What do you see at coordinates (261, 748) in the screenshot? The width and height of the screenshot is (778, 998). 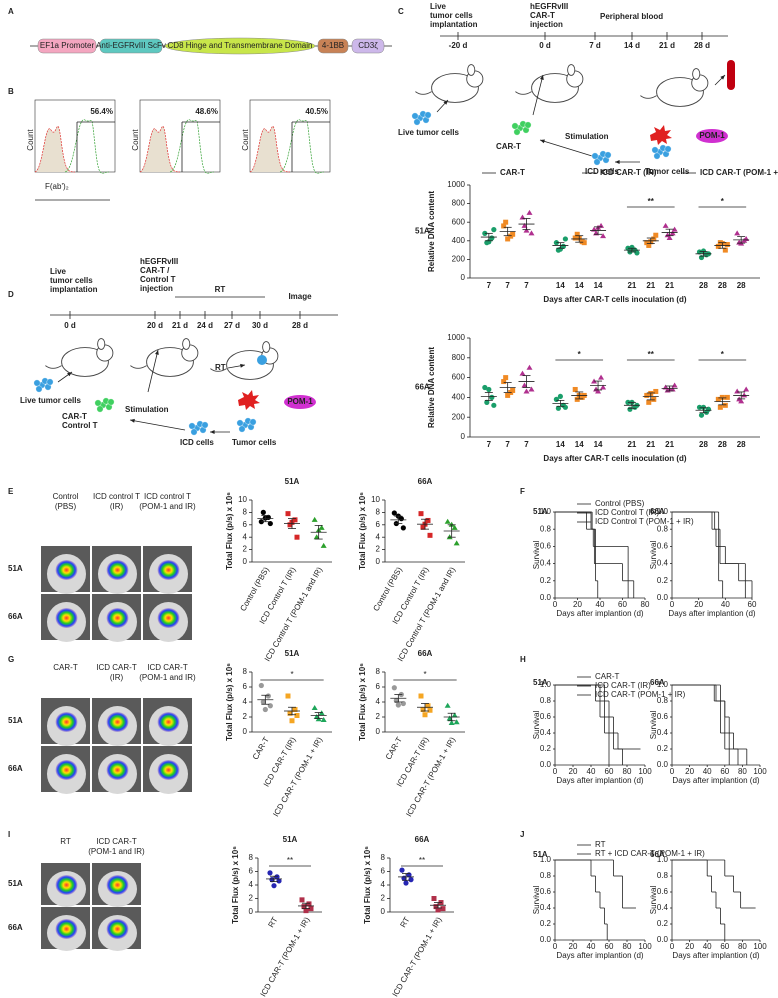 I see `x-tick-label: CAR-T` at bounding box center [261, 748].